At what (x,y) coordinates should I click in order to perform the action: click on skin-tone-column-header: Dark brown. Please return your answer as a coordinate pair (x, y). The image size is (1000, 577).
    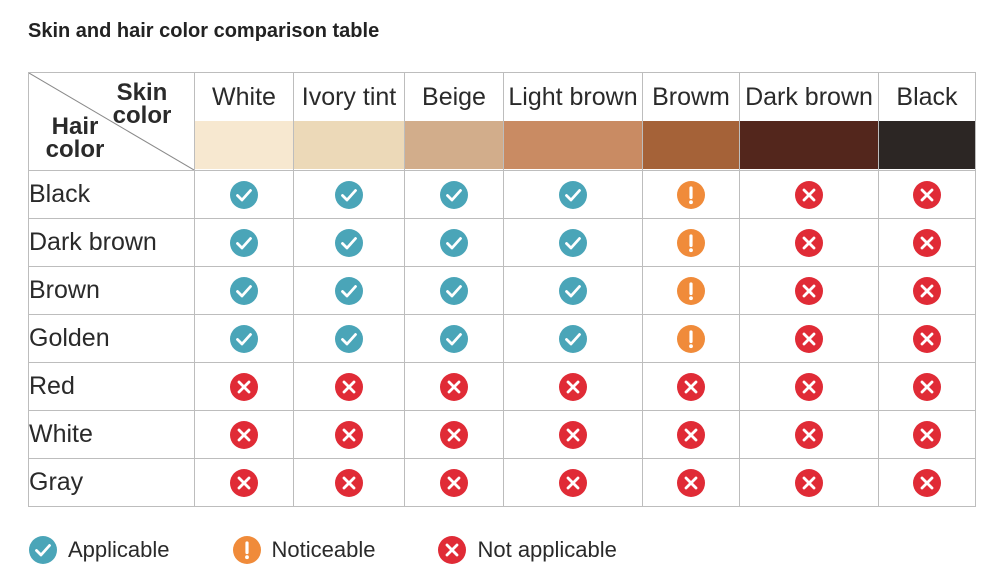
    Looking at the image, I should click on (809, 121).